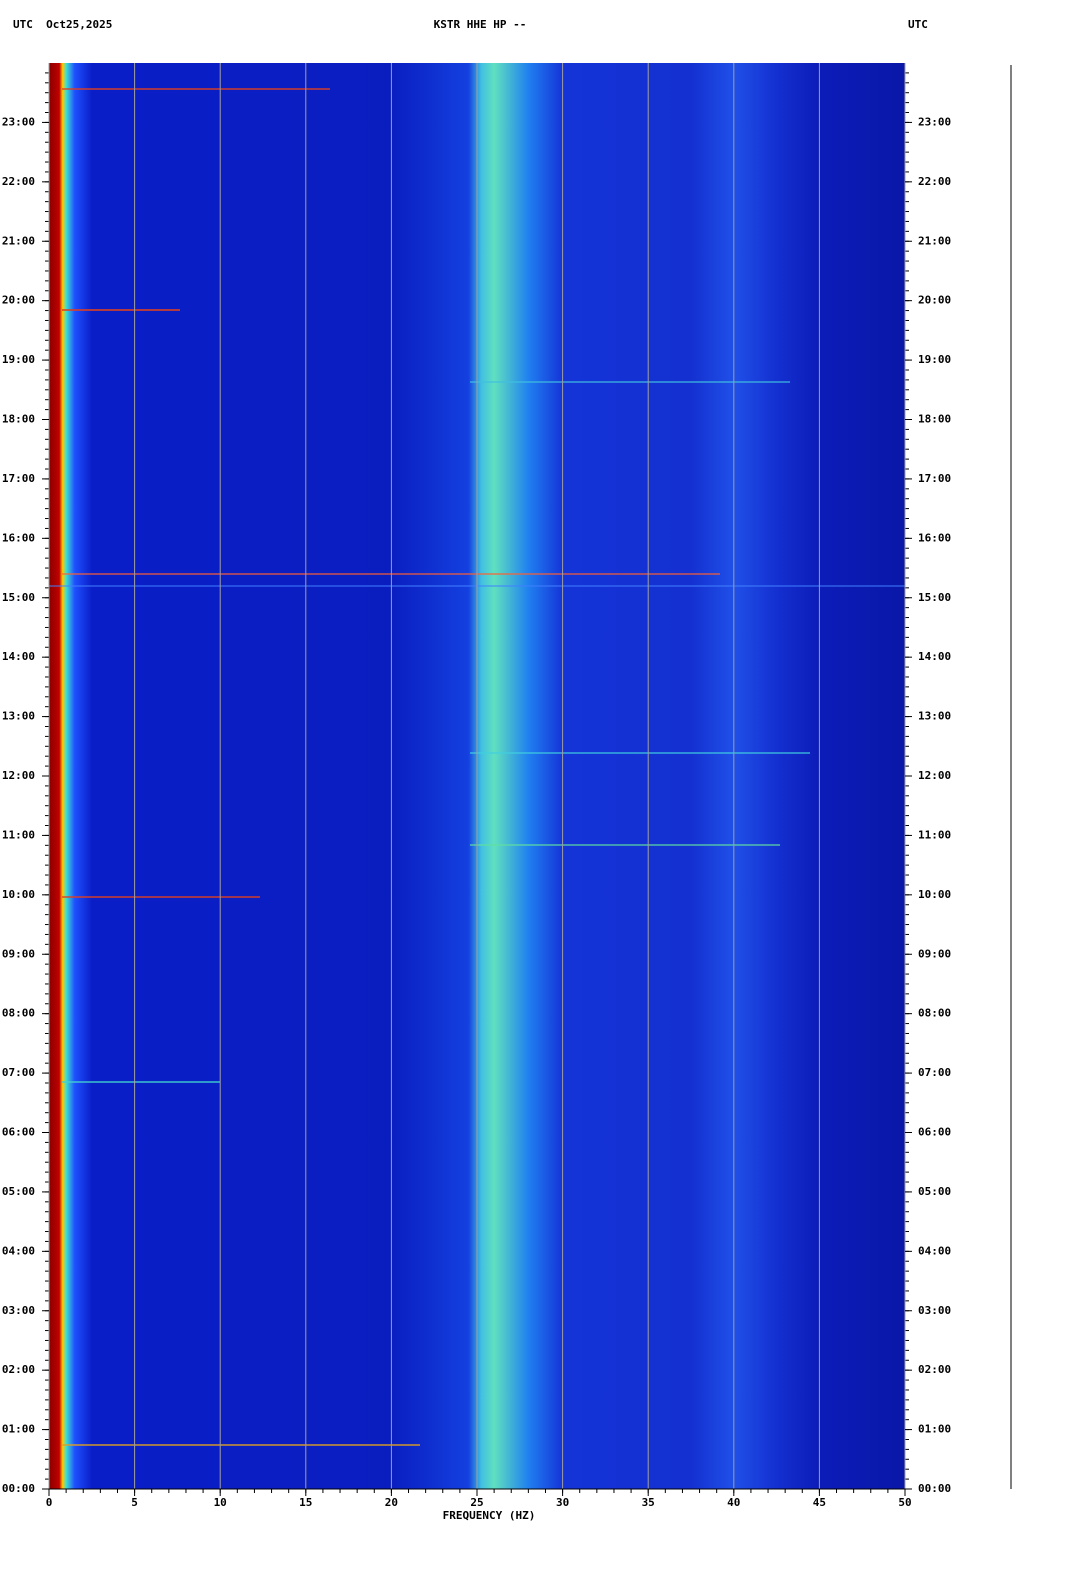 This screenshot has height=1584, width=1066. Describe the element at coordinates (49, 1502) in the screenshot. I see `x-tick-label: 0` at that location.